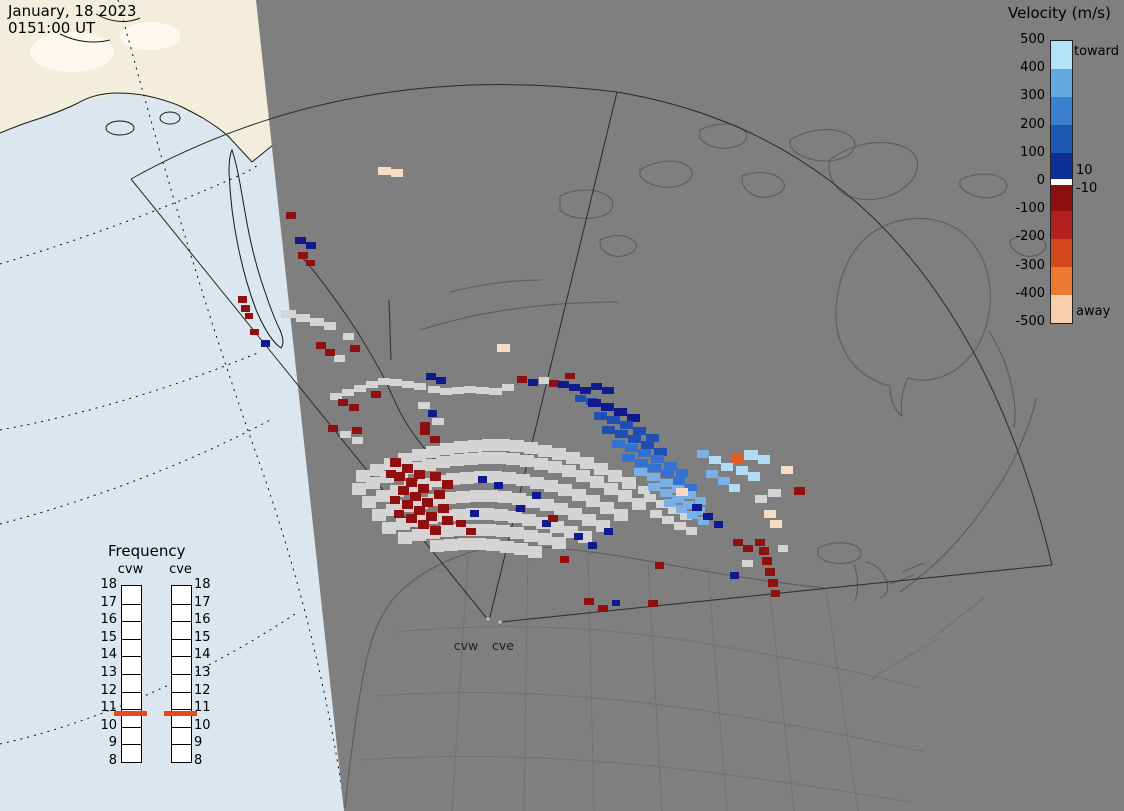  Describe the element at coordinates (1032, 39) in the screenshot. I see `velocity-tick-label: 500` at that location.